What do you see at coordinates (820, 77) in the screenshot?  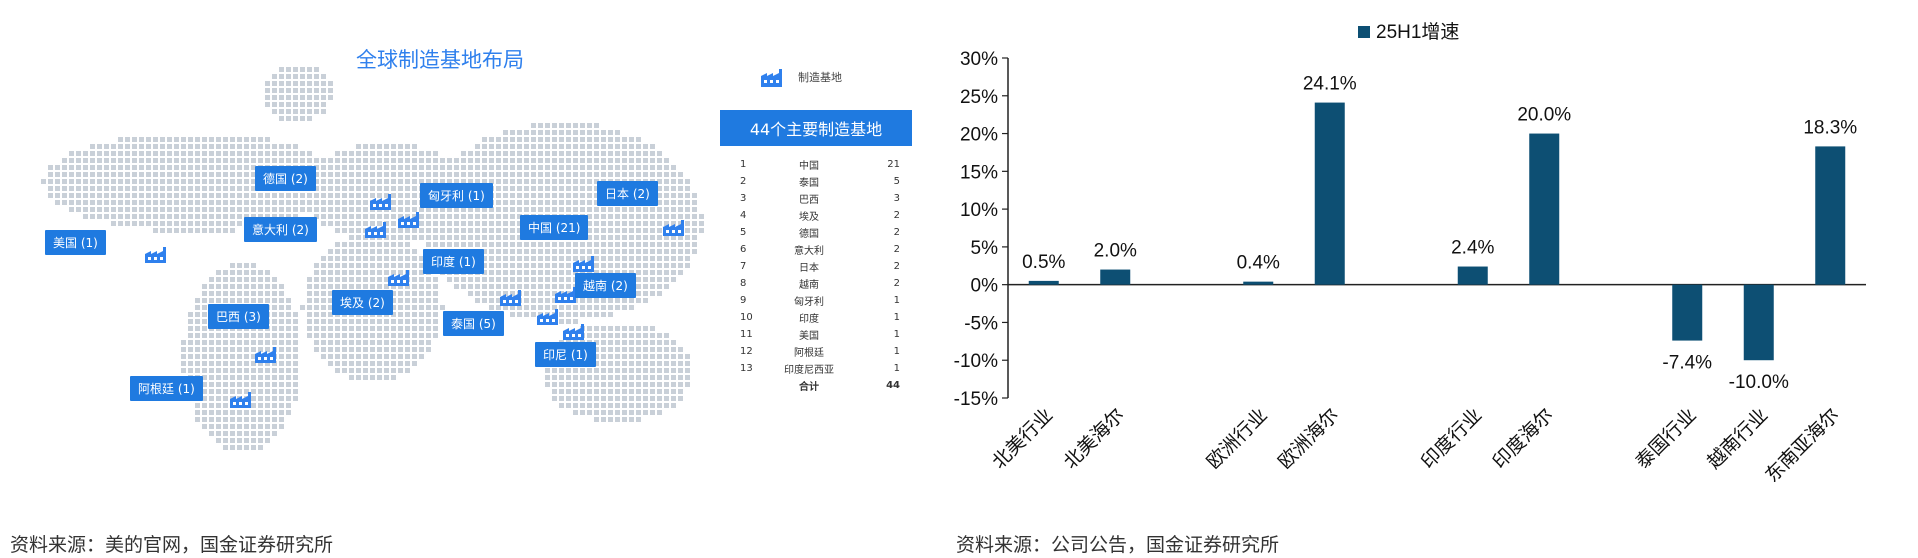 I see `legend-label: 制造基地` at bounding box center [820, 77].